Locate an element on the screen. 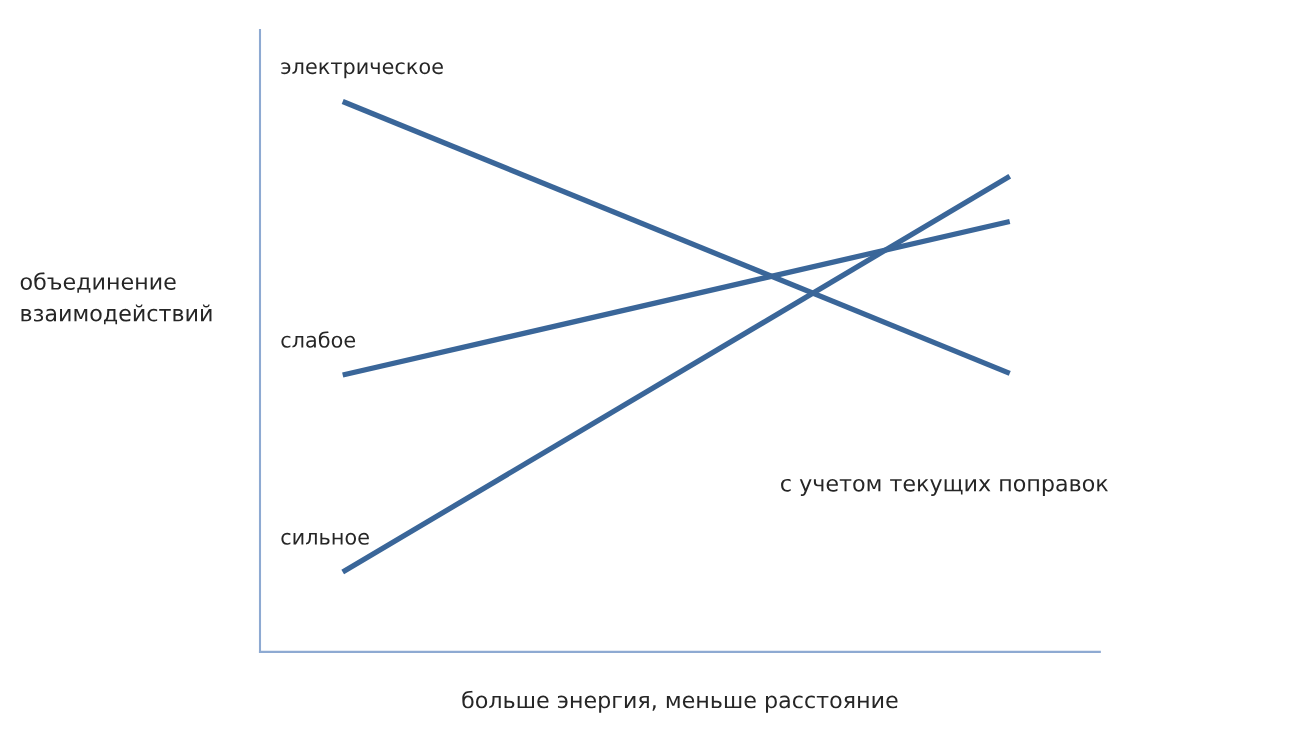  x-axis-title: больше энергия, меньше расстояние is located at coordinates (680, 701).